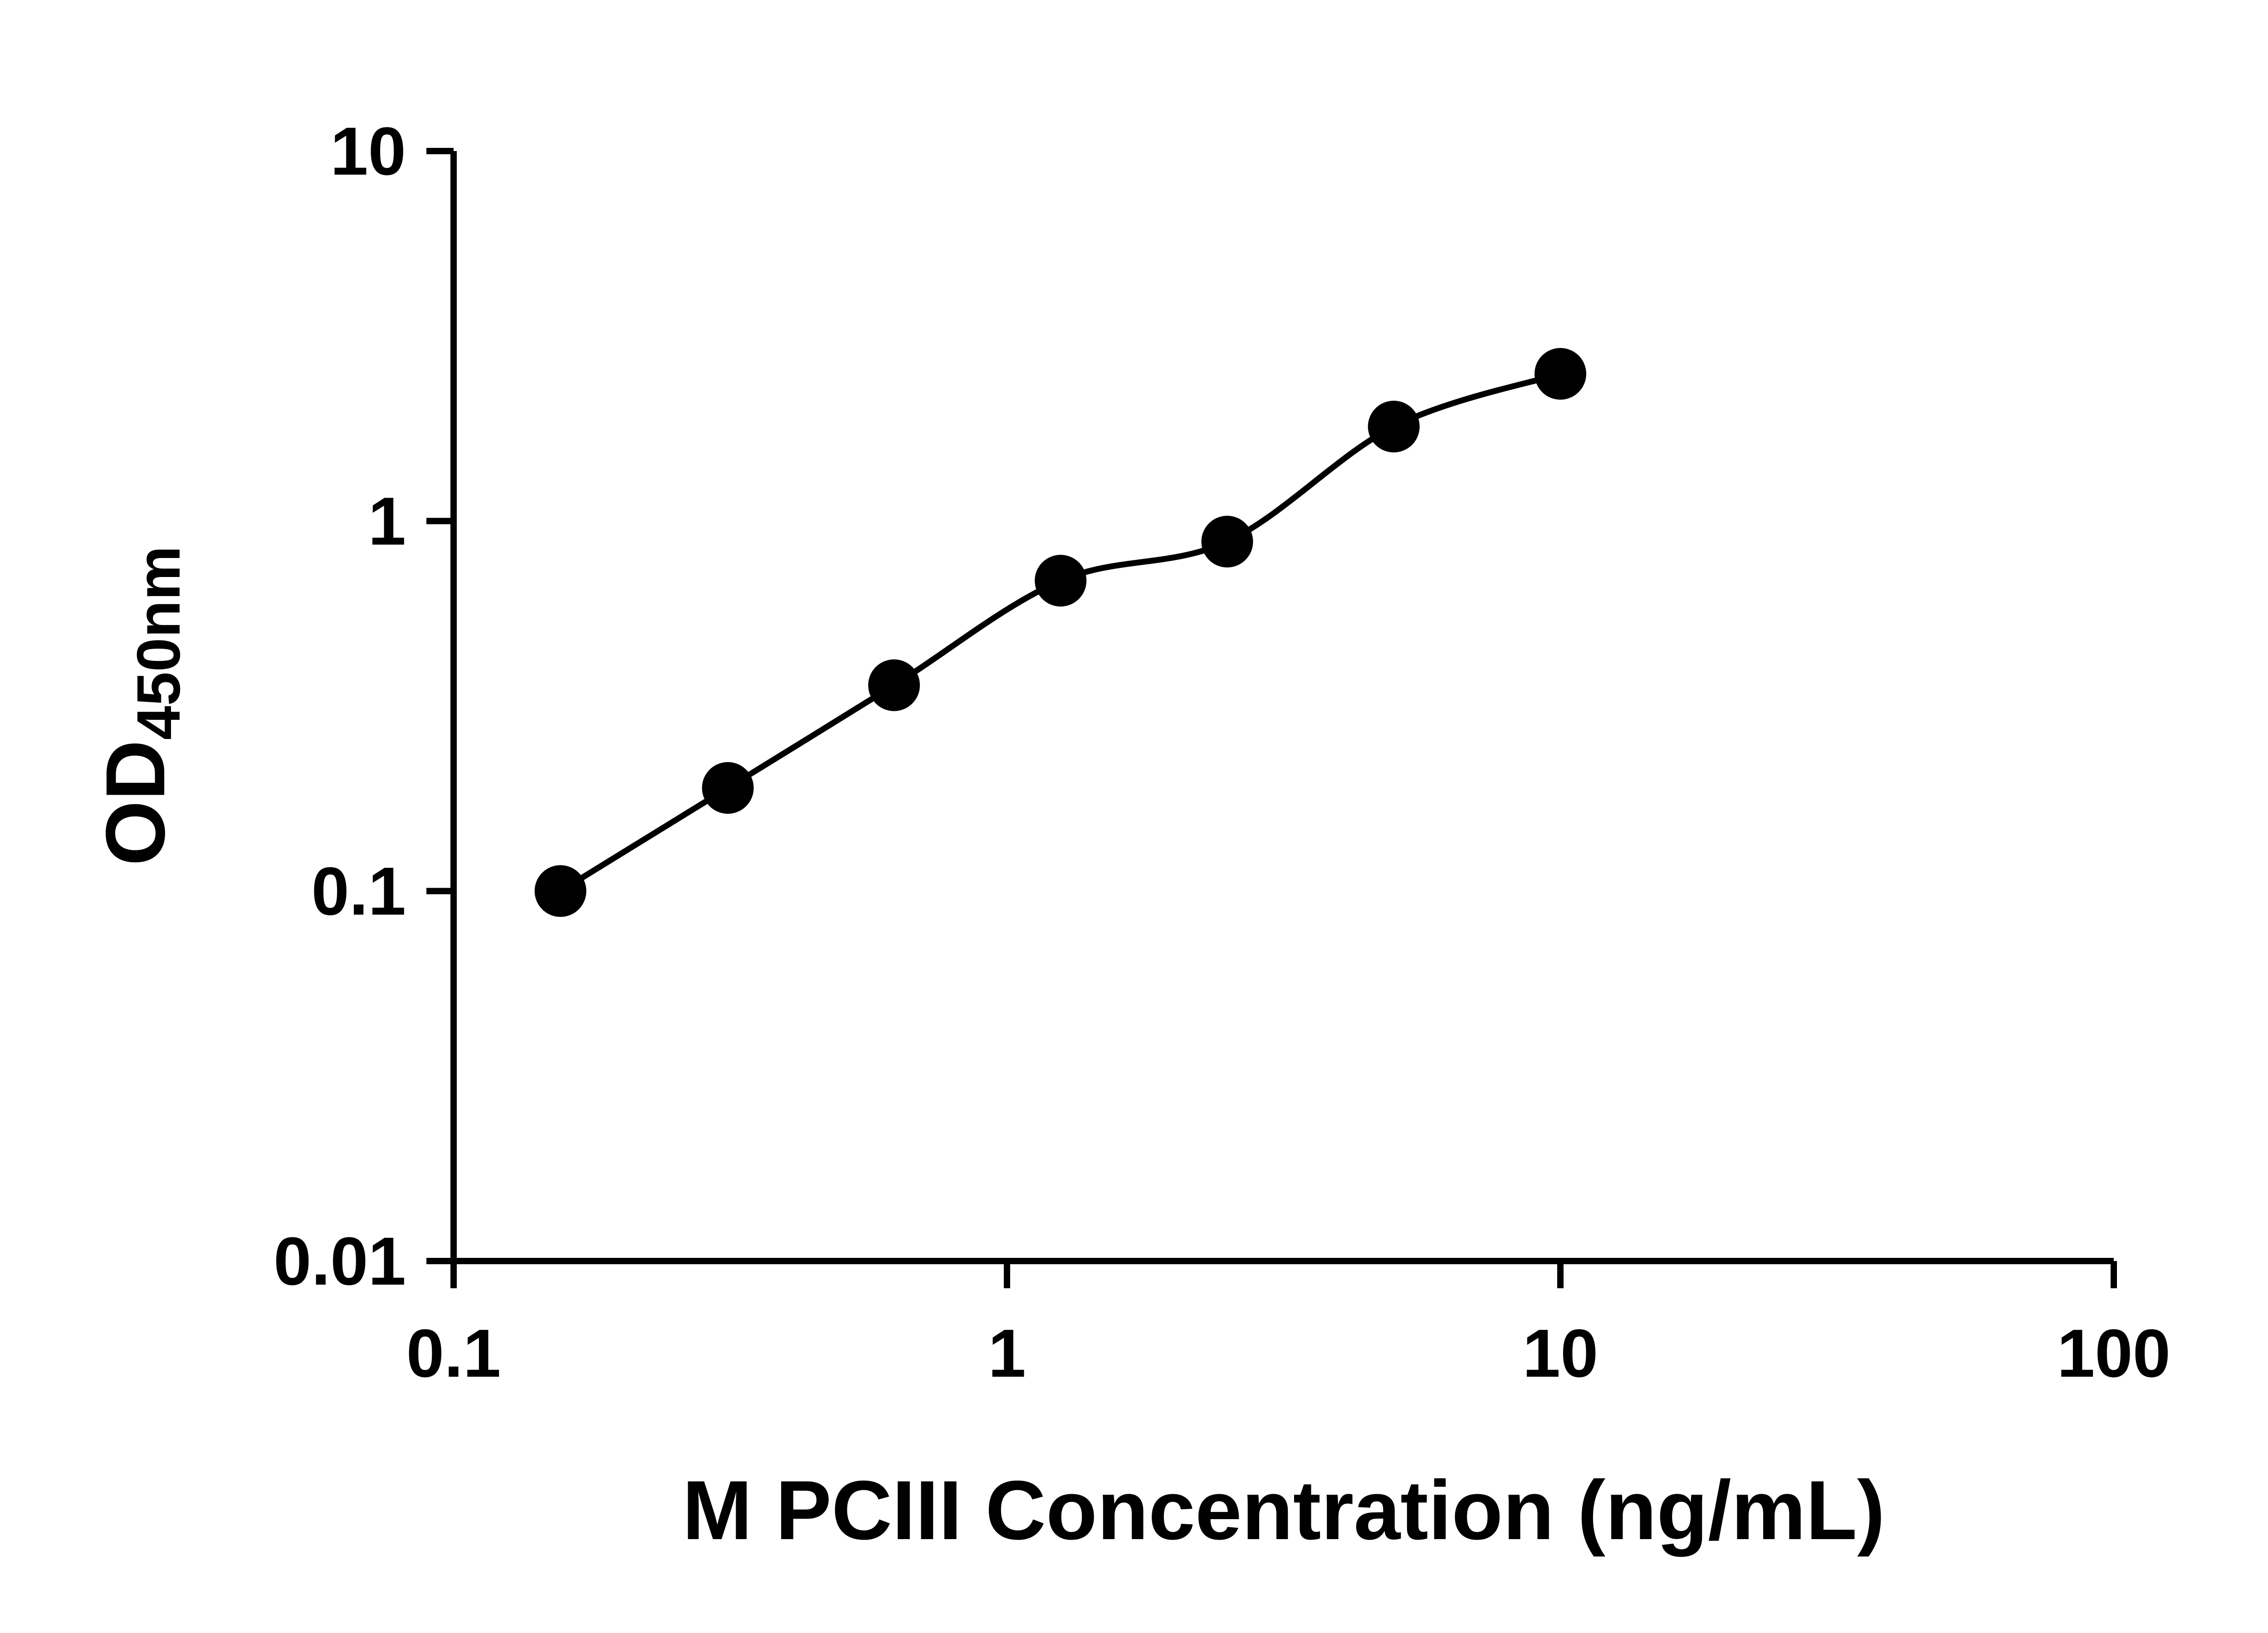  What do you see at coordinates (1284, 1510) in the screenshot?
I see `x-axis-title: M PCIII Concentration (ng/mL)` at bounding box center [1284, 1510].